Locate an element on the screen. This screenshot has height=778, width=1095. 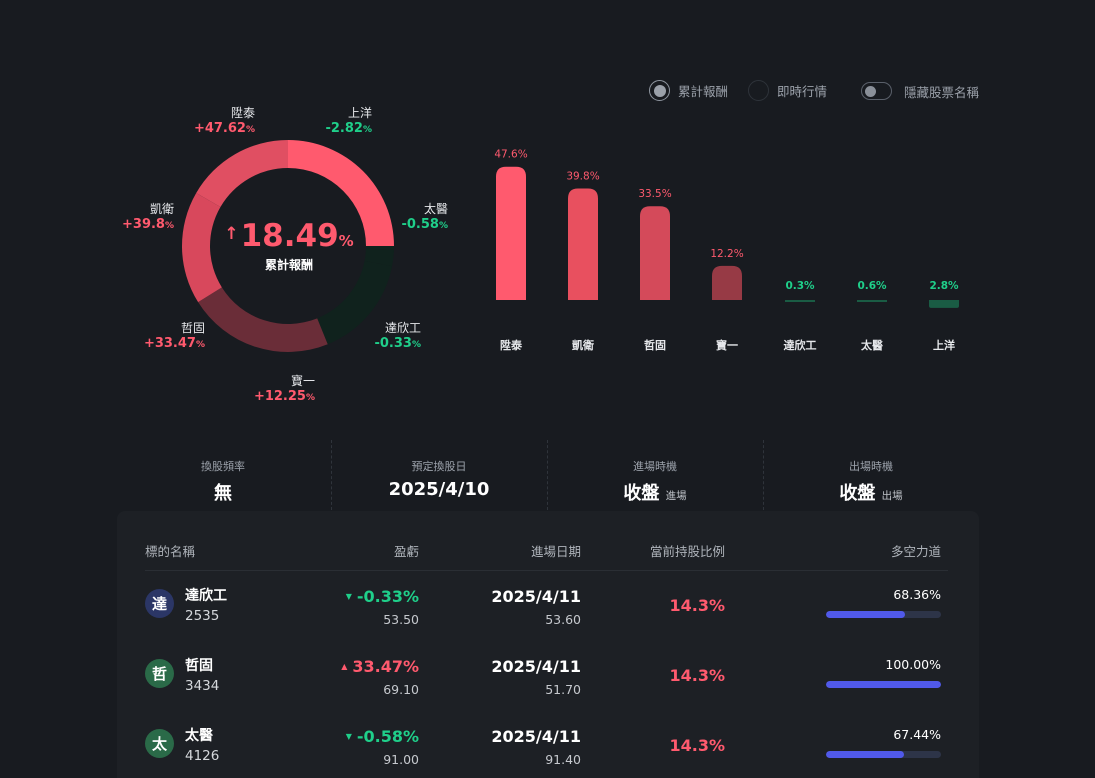
bar-value-label: 39.8% is located at coordinates (582, 177).